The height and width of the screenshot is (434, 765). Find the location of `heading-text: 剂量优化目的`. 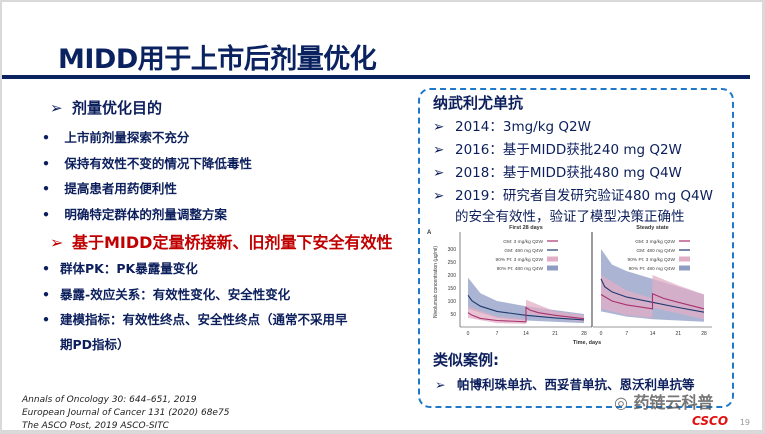

heading-text: 剂量优化目的 is located at coordinates (117, 108).